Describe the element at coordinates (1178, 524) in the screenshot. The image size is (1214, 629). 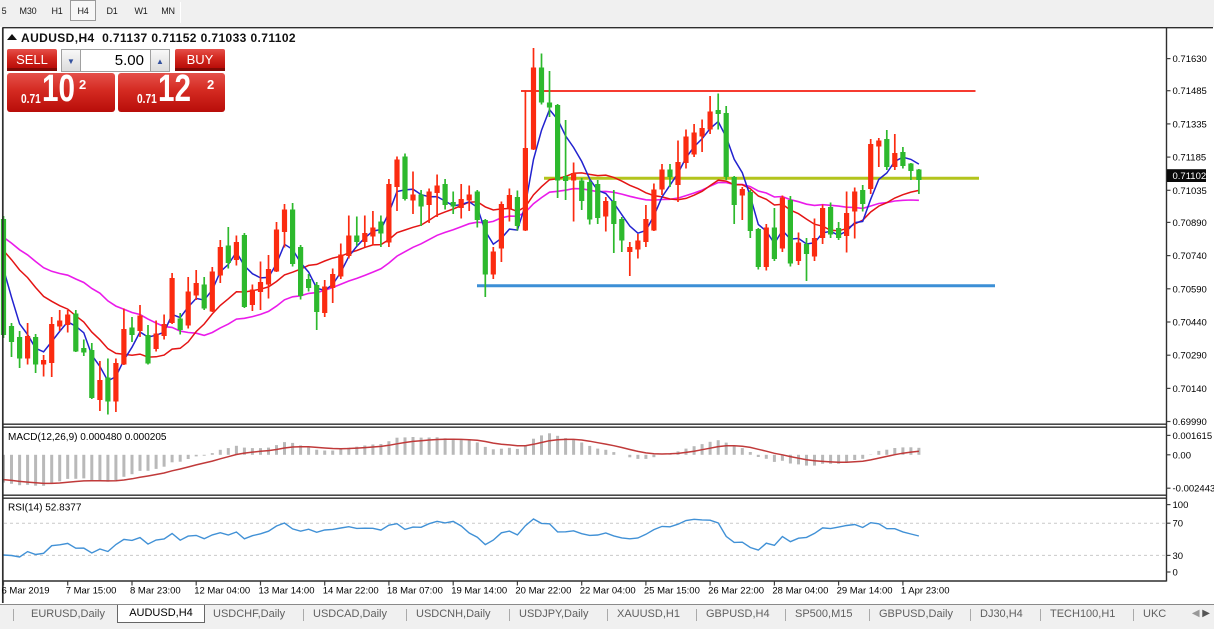
I see `svg-text: 70` at that location.